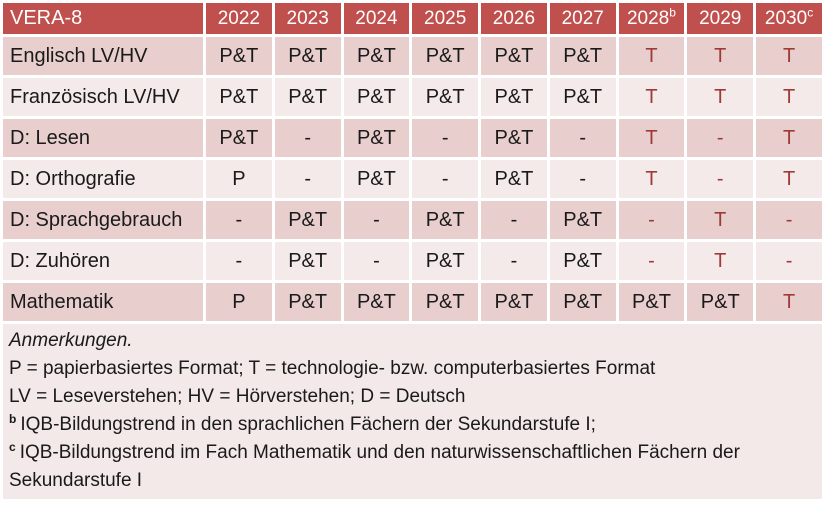 The height and width of the screenshot is (507, 825). I want to click on year-label: 2022, so click(239, 18).